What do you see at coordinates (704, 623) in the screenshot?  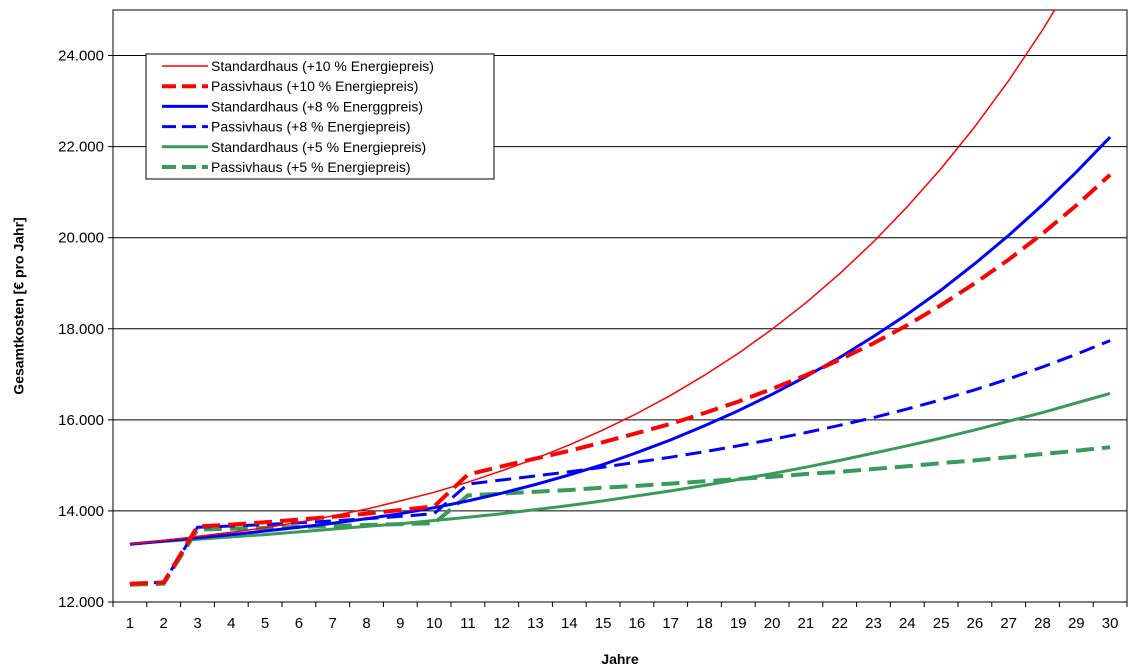 I see `x-tick-label: 18` at bounding box center [704, 623].